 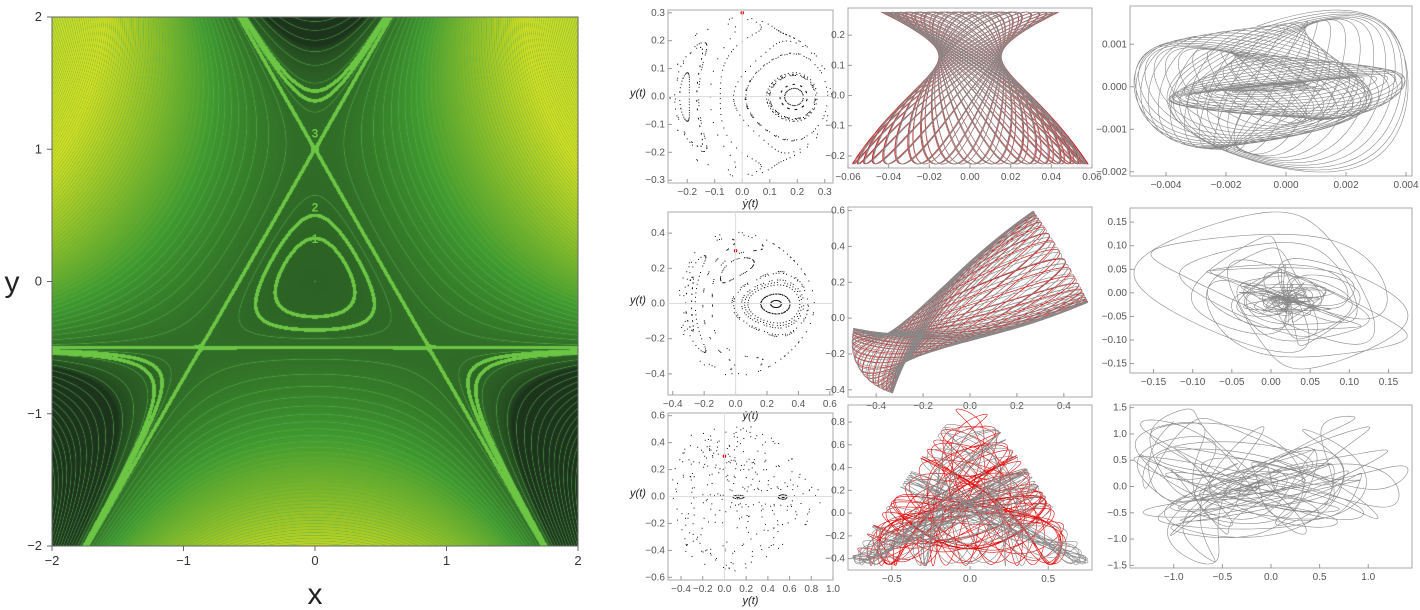 I want to click on y-tick-label: −0.6, so click(x=655, y=577).